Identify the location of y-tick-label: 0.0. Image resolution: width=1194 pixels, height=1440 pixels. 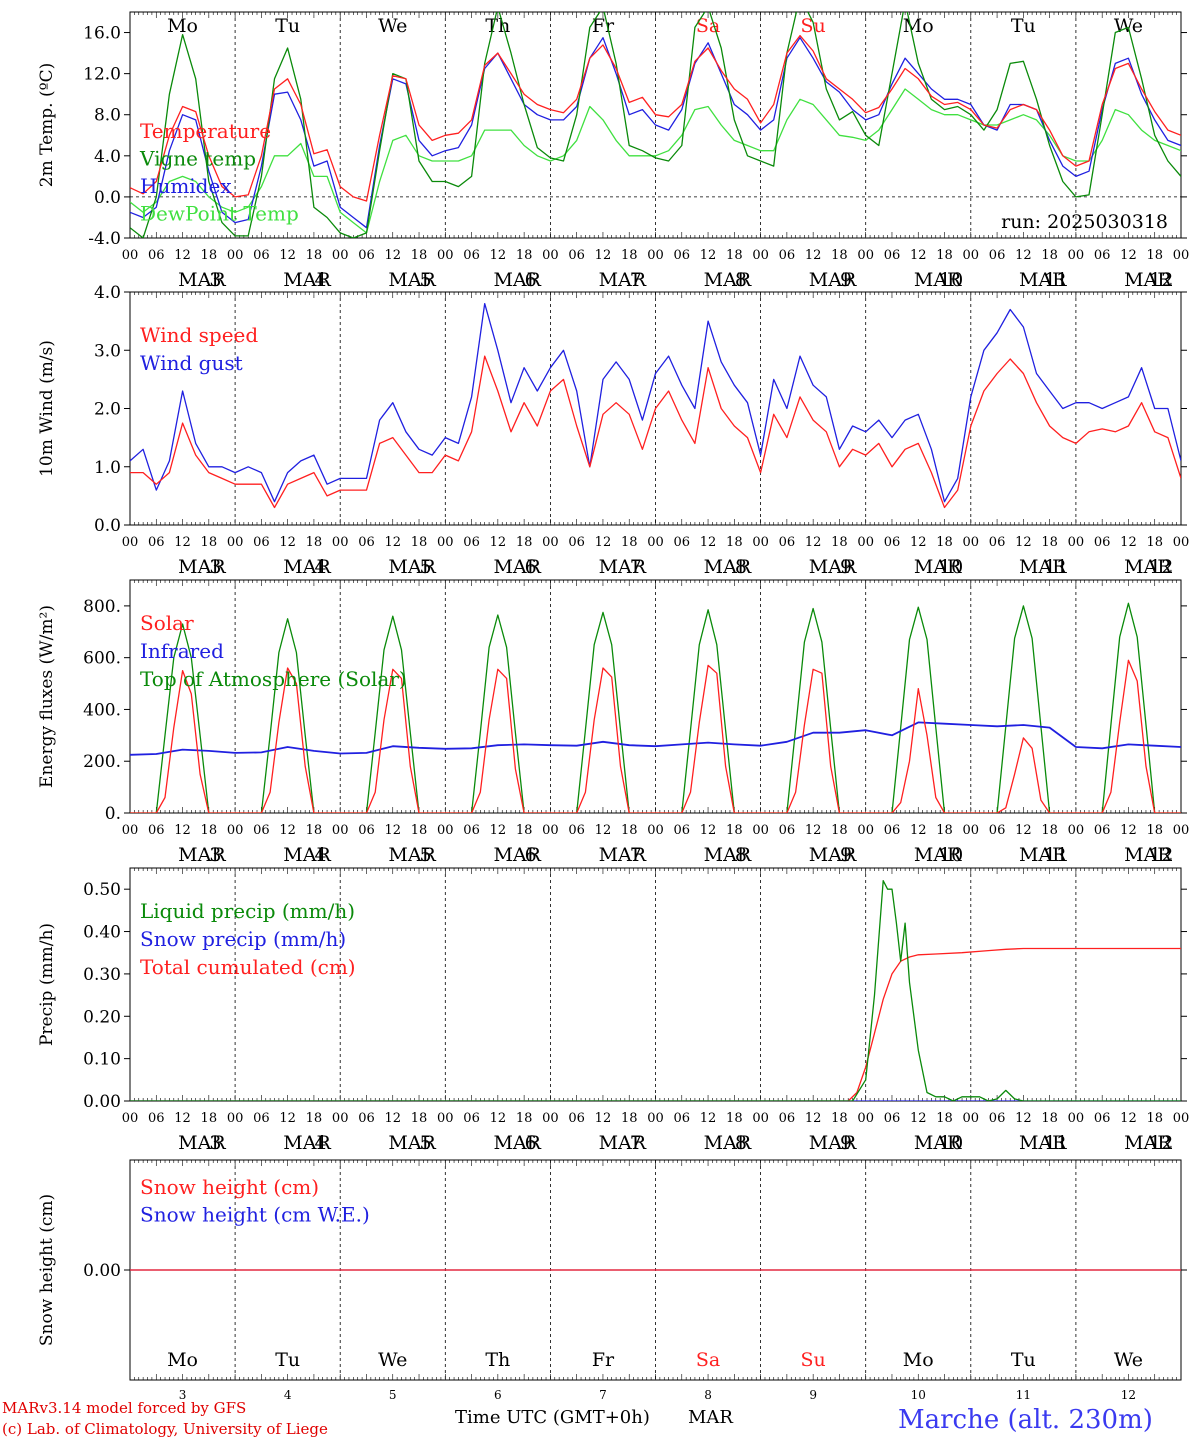
(107, 198).